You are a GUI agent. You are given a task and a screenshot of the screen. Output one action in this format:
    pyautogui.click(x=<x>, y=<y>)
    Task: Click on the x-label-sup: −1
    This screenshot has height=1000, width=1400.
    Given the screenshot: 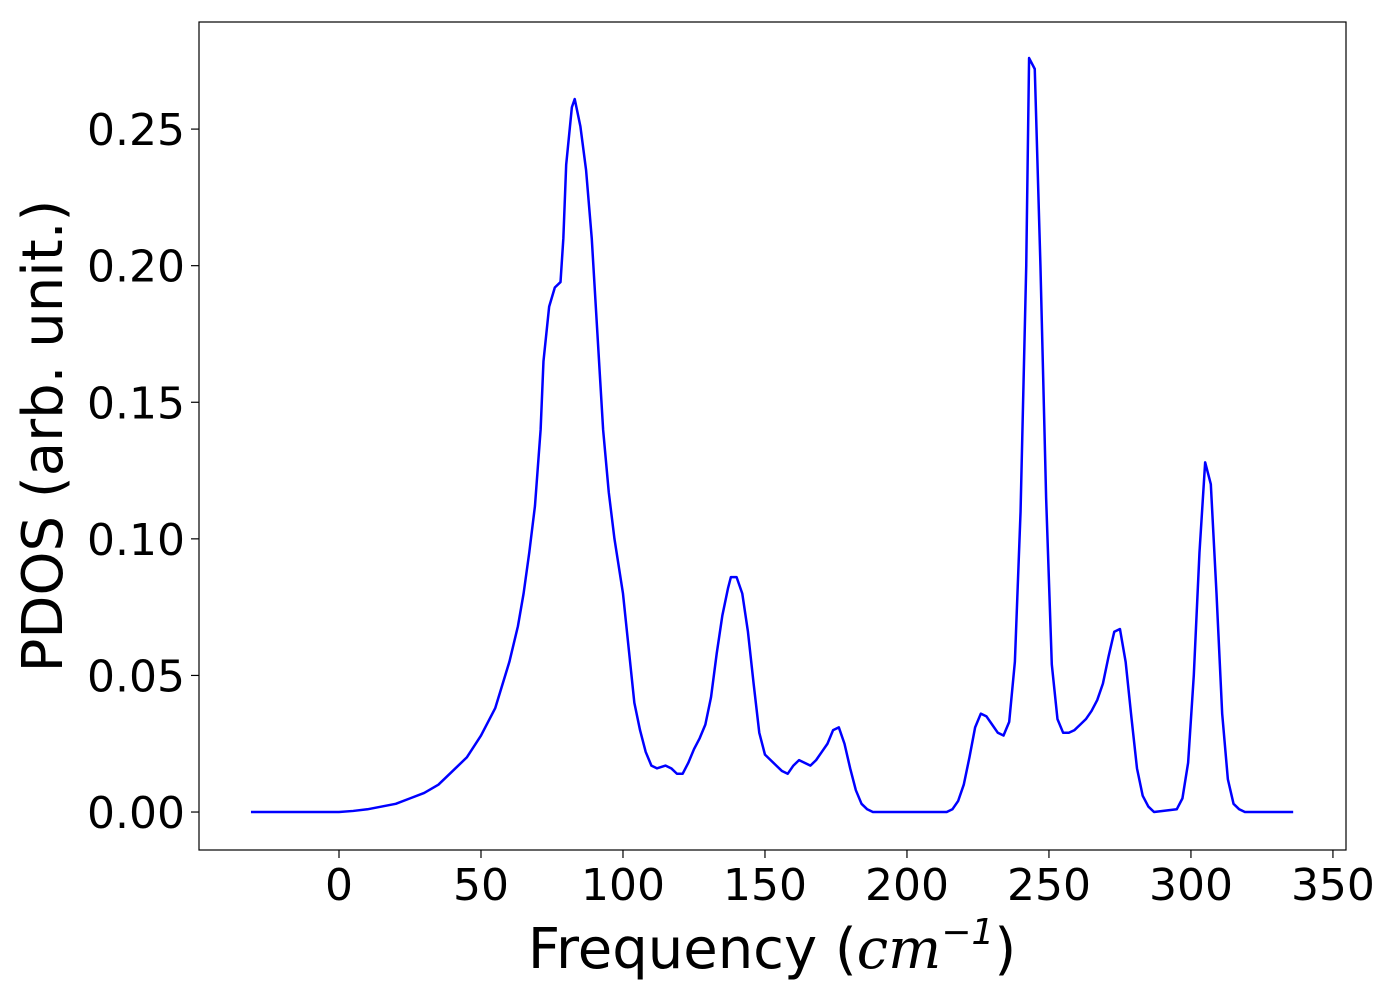 What is the action you would take?
    pyautogui.click(x=967, y=932)
    